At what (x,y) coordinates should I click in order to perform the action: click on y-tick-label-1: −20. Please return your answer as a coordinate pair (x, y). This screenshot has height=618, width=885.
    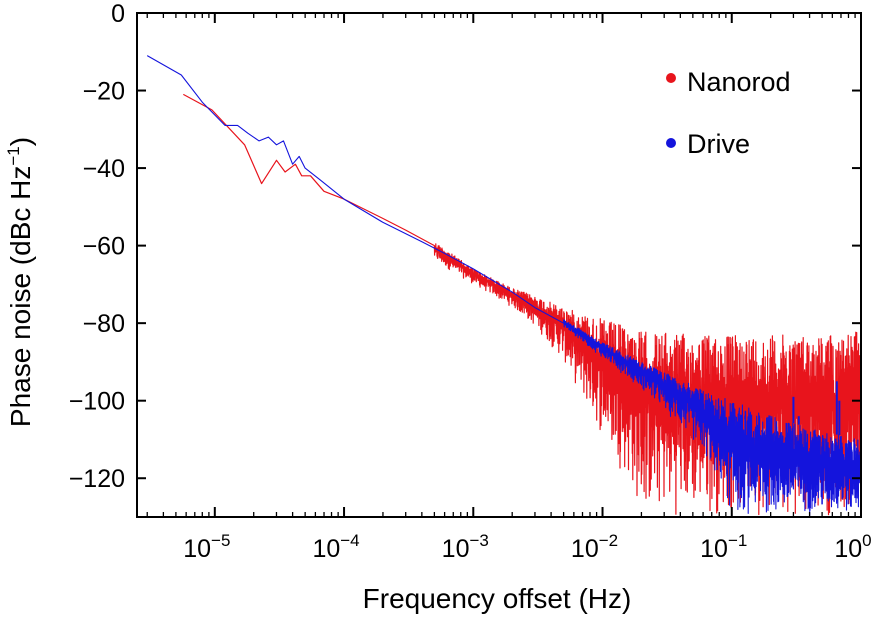
    Looking at the image, I should click on (104, 92).